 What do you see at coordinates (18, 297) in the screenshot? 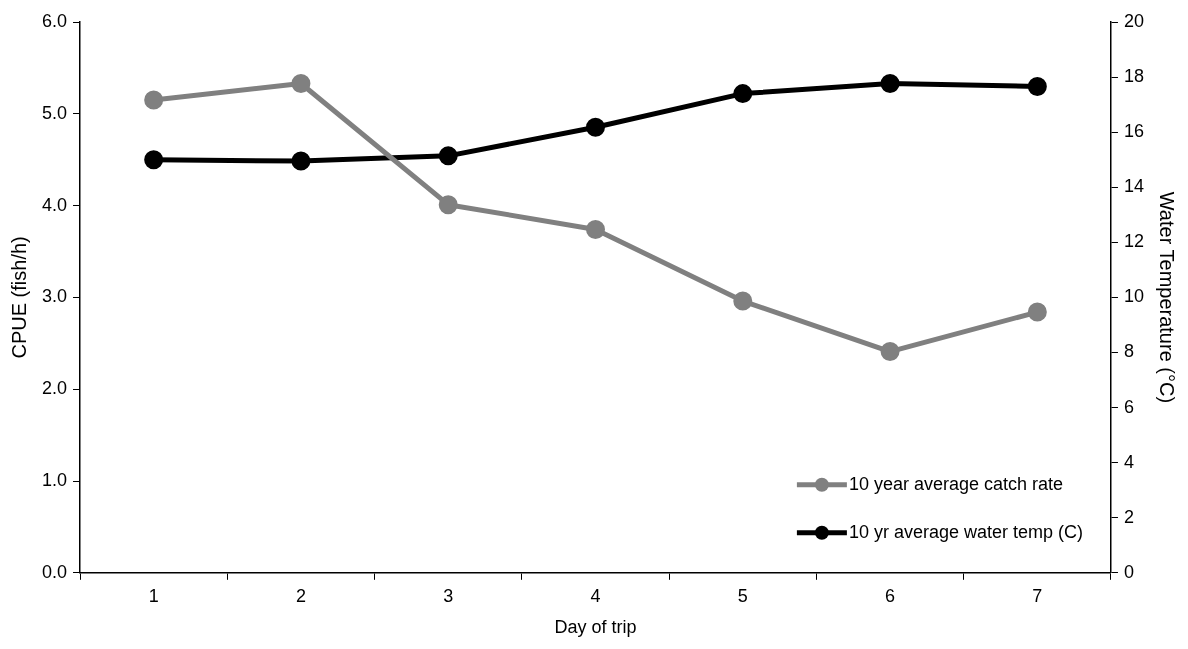
I see `y-axis-title: CPUE (fish/h)` at bounding box center [18, 297].